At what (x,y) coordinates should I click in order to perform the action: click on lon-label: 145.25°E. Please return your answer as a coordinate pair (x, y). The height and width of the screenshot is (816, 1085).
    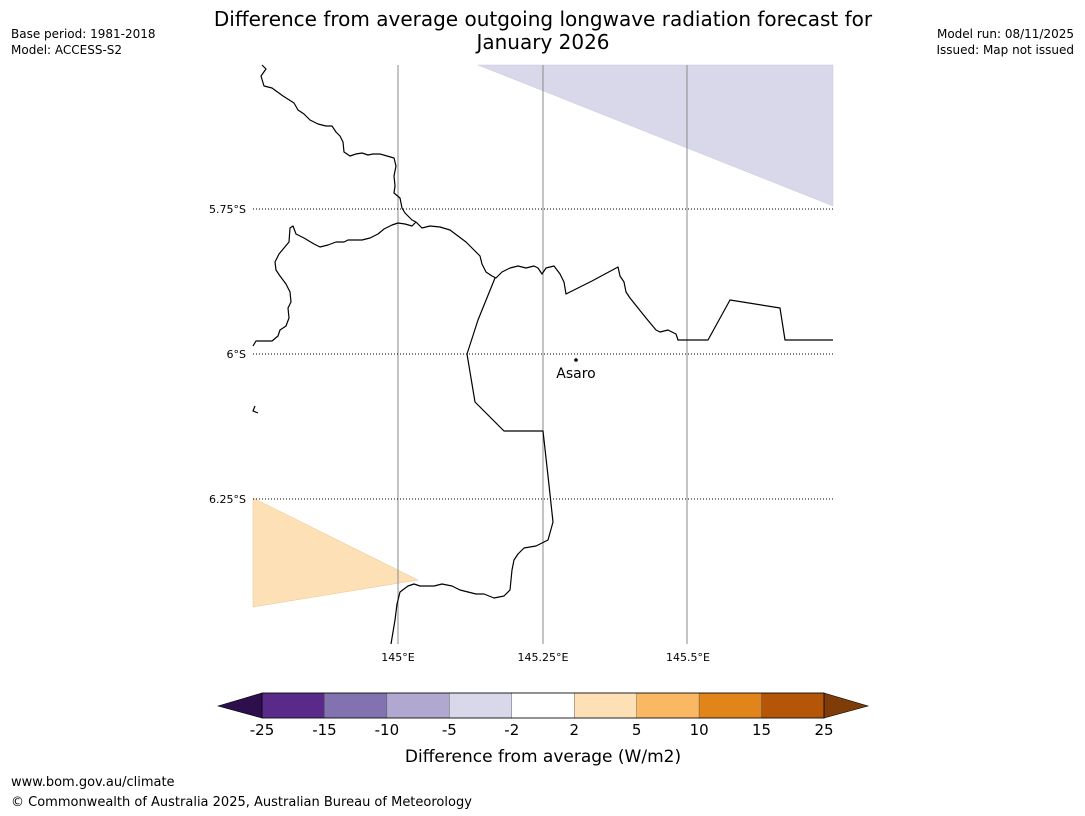
    Looking at the image, I should click on (543, 657).